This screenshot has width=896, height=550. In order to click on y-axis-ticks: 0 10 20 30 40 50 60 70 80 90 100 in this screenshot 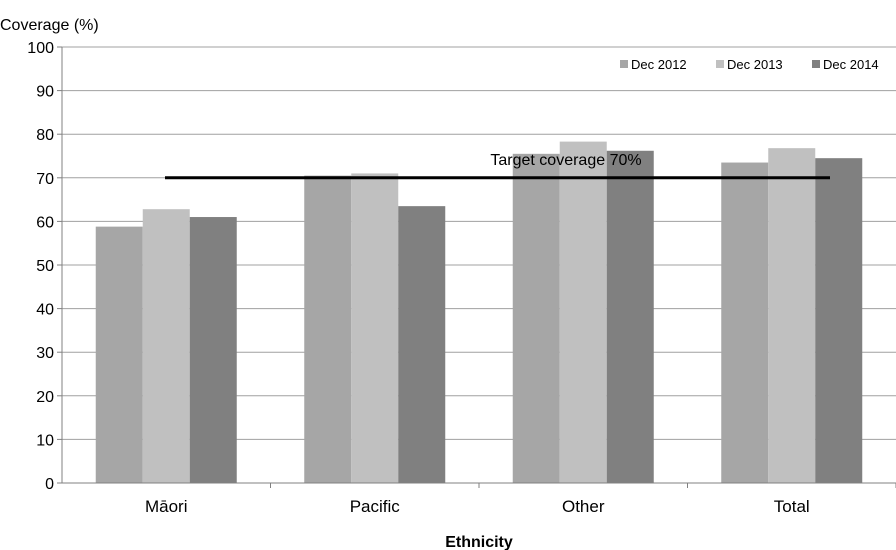, I will do `click(44, 266)`.